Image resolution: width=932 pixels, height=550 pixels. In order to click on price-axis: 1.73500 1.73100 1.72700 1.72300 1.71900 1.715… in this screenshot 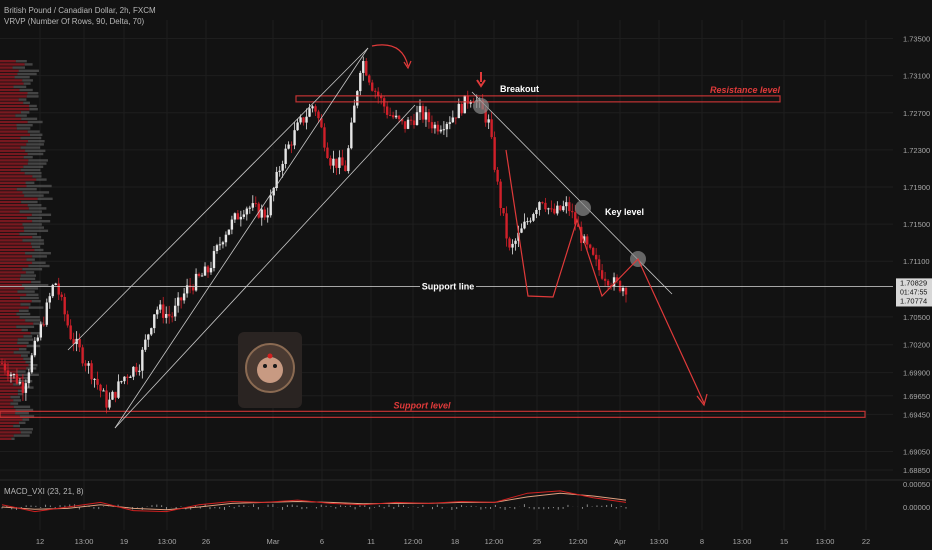, I will do `click(912, 275)`.